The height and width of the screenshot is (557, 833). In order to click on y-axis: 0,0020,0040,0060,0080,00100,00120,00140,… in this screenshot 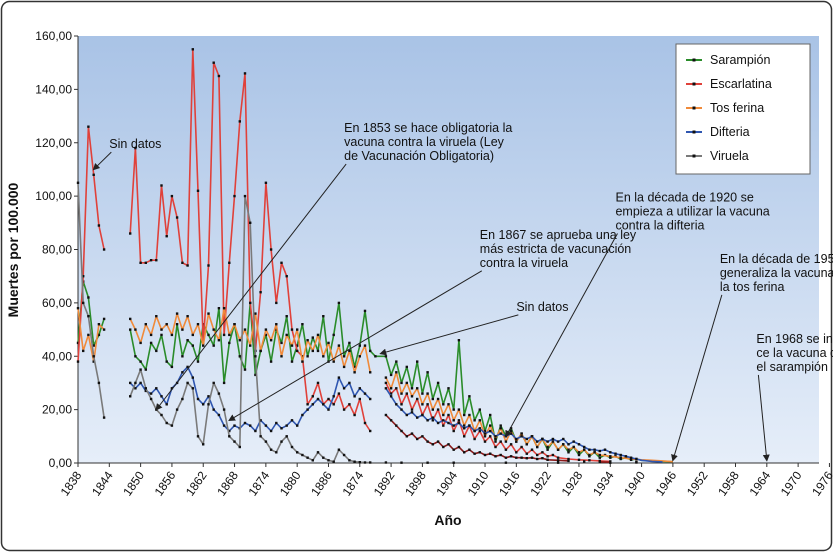, I will do `click(56, 249)`.